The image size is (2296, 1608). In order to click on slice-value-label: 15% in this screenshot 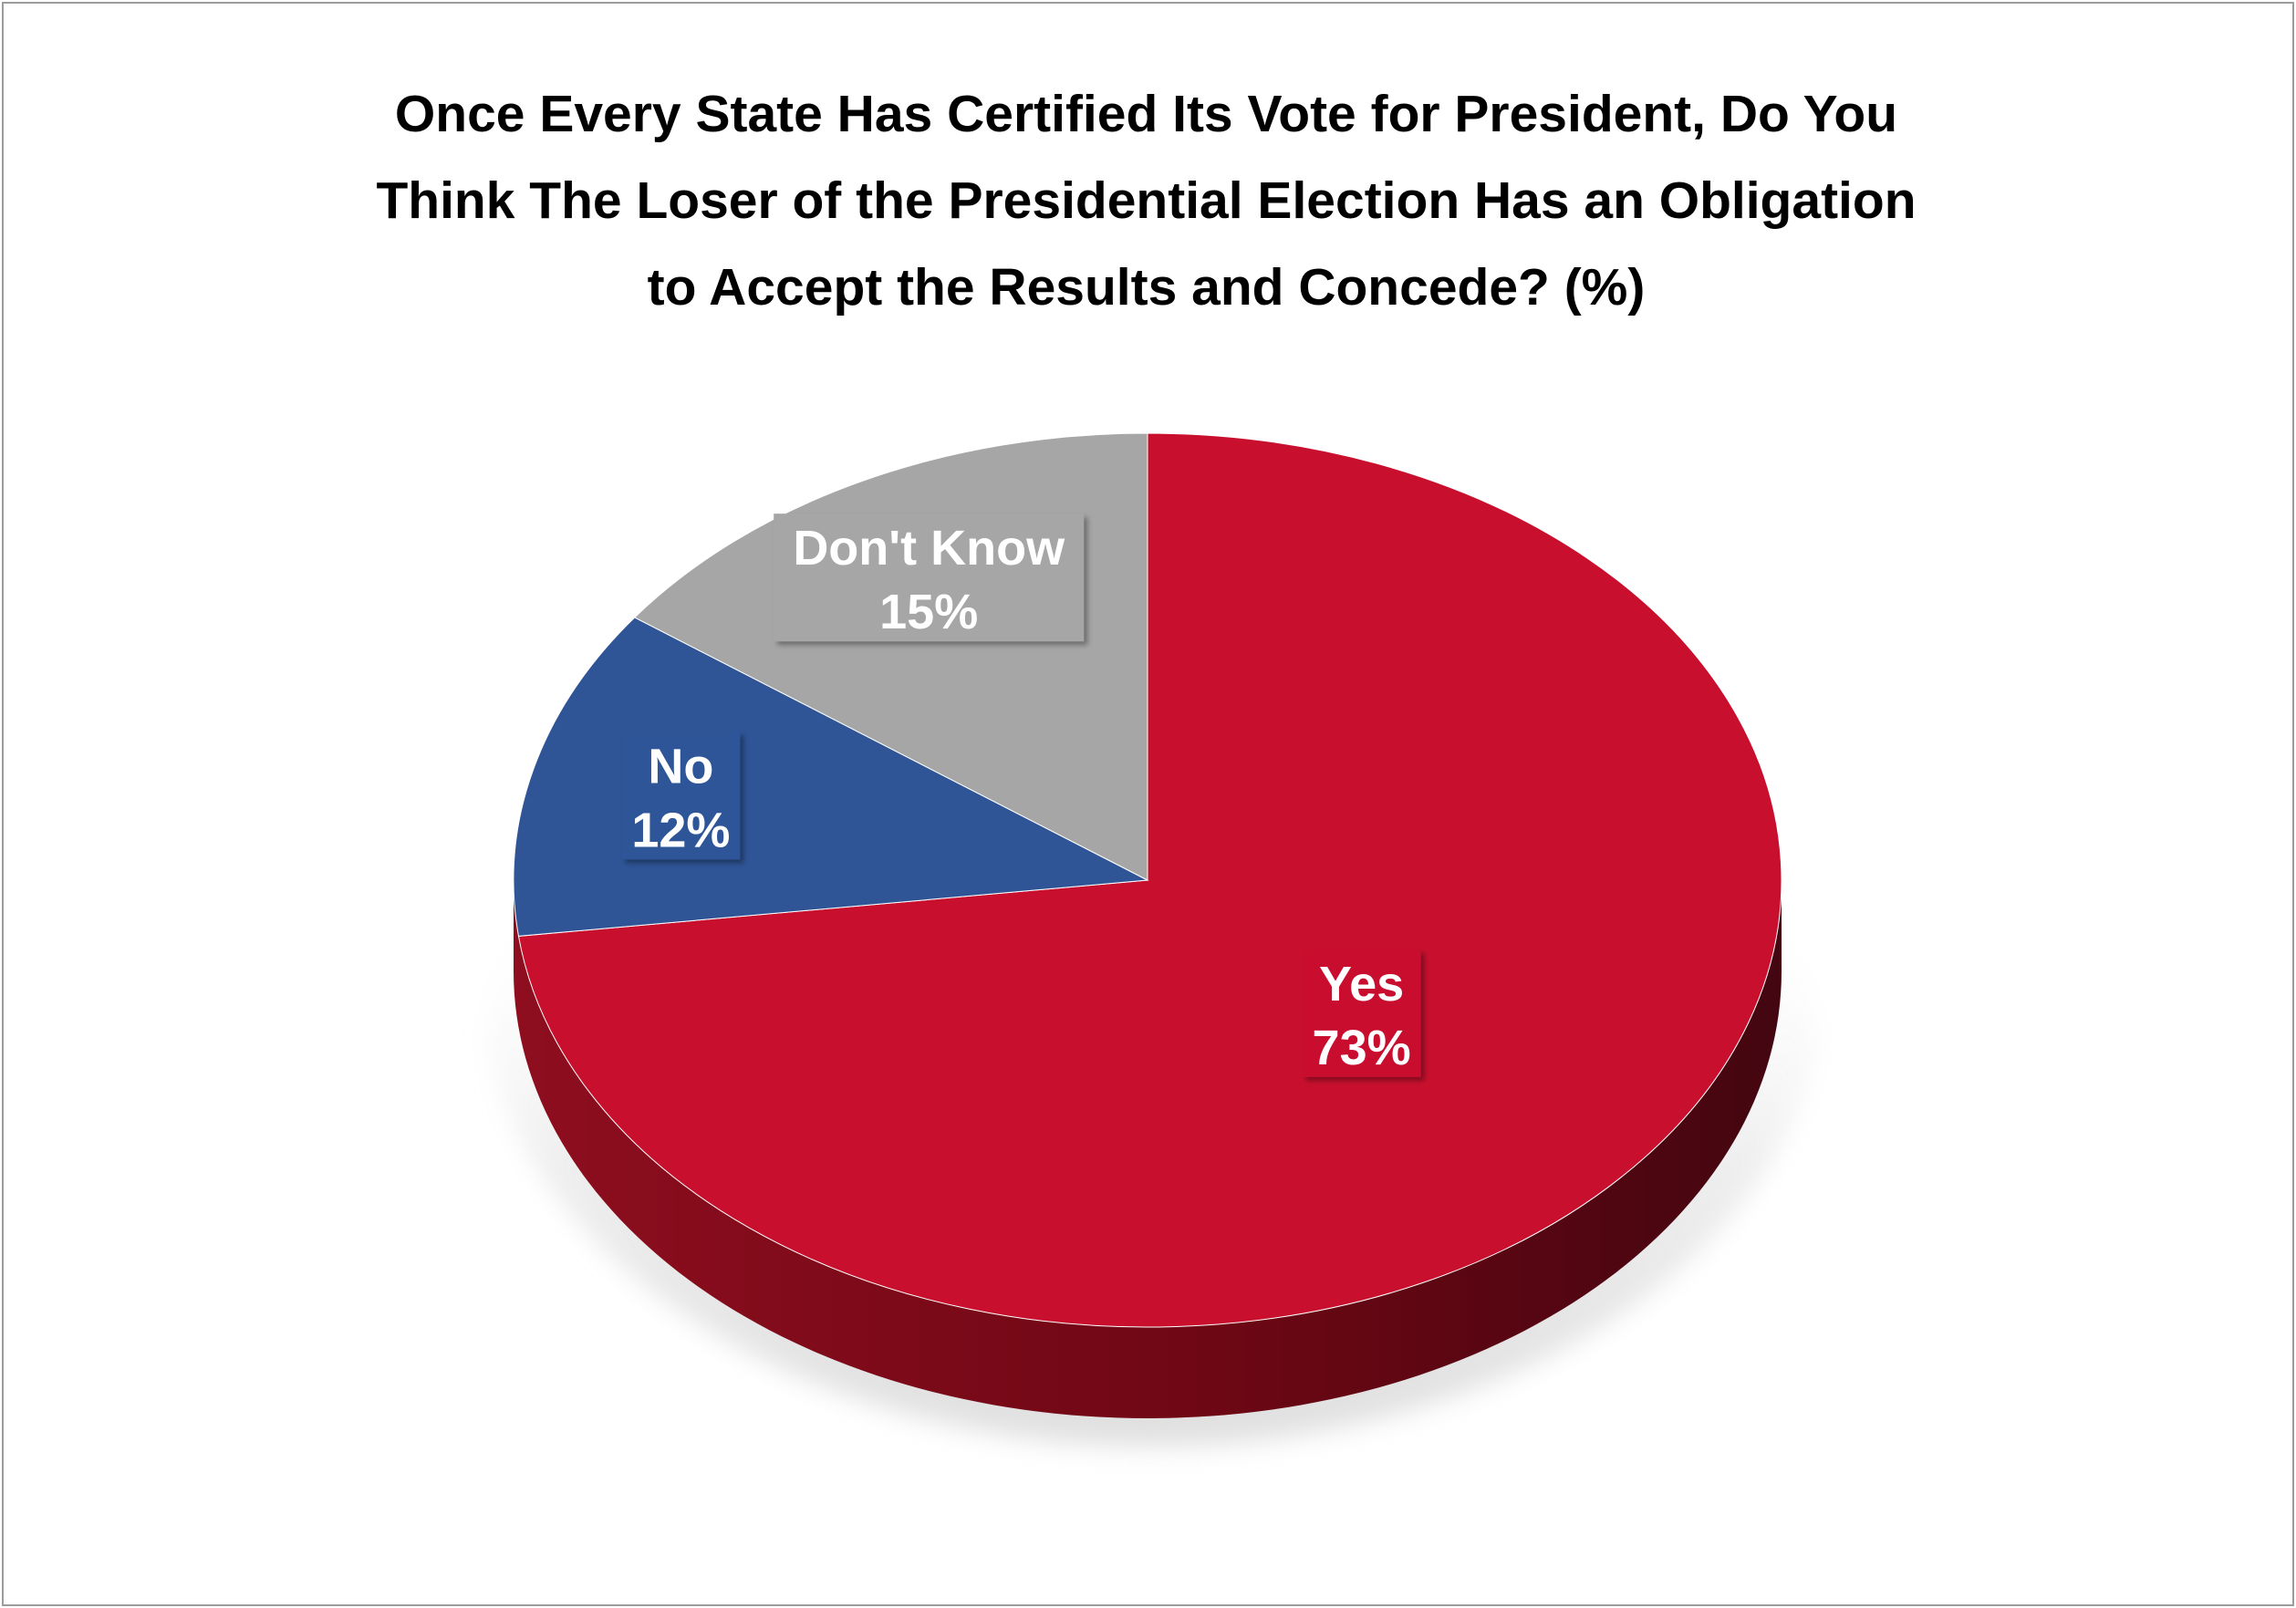, I will do `click(928, 612)`.